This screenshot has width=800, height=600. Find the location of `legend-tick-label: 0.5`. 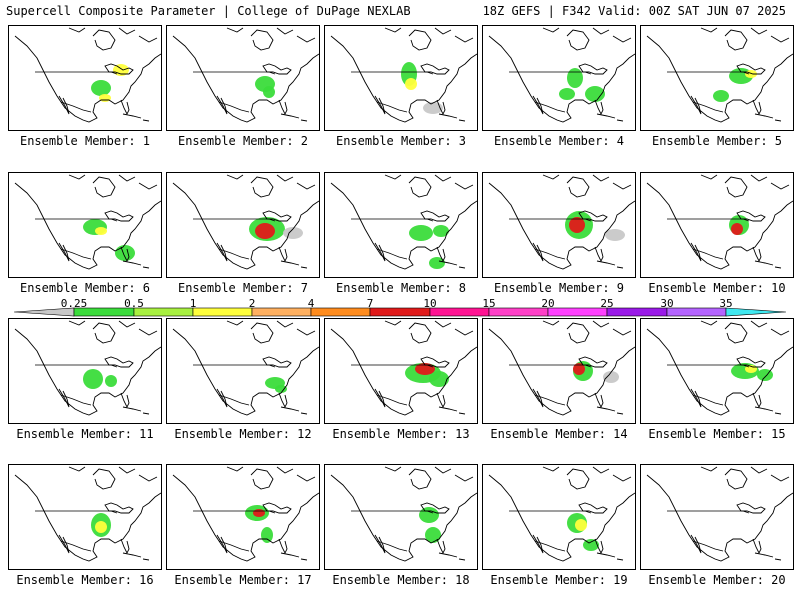

legend-tick-label: 0.5 is located at coordinates (134, 303).